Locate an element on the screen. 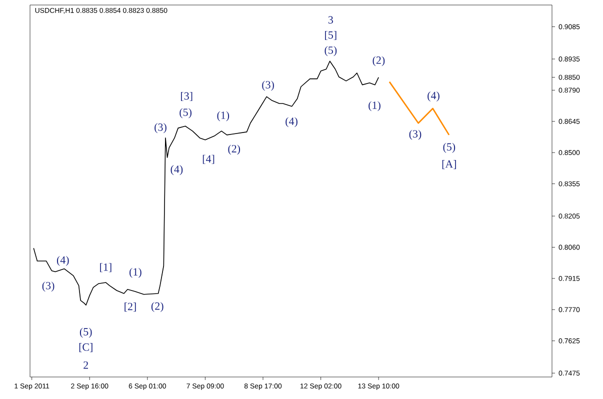  annotation: [3] is located at coordinates (186, 97).